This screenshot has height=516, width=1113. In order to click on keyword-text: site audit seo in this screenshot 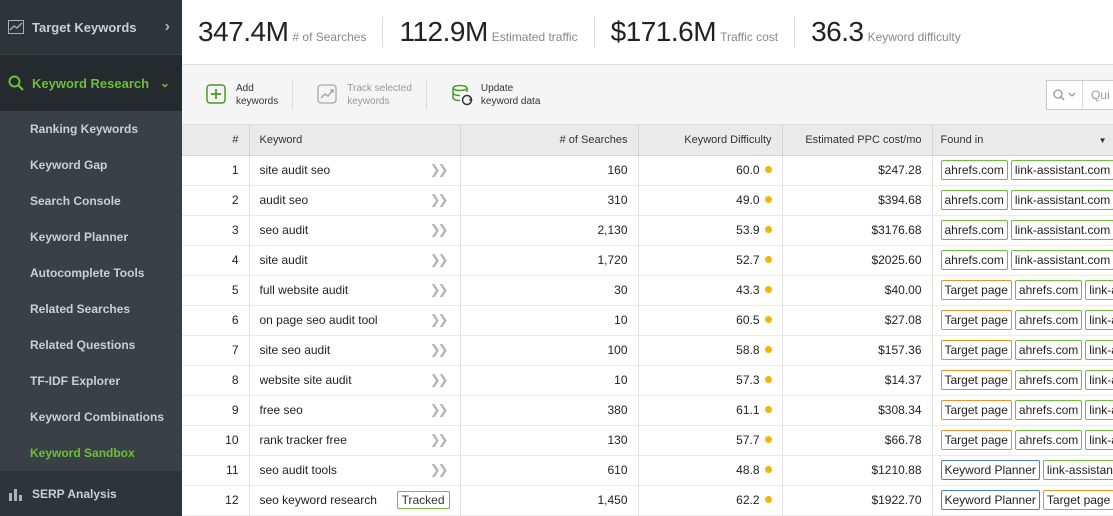, I will do `click(295, 170)`.